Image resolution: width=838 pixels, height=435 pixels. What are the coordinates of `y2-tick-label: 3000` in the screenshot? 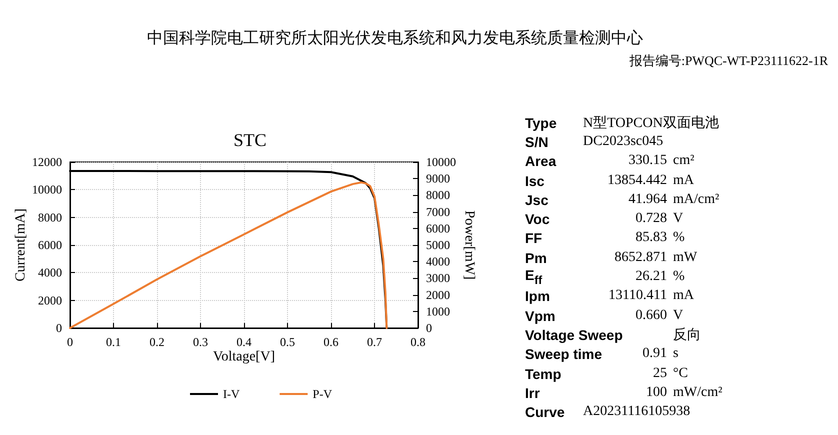 It's located at (438, 278).